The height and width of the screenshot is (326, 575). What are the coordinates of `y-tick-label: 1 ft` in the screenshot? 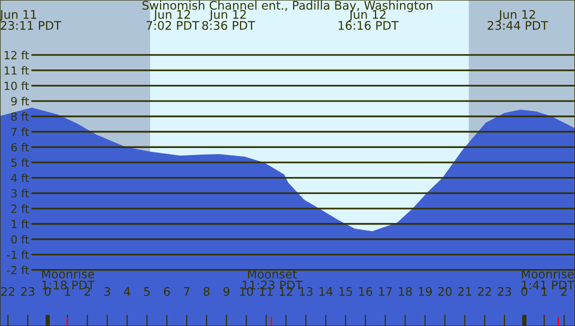 It's located at (20, 224).